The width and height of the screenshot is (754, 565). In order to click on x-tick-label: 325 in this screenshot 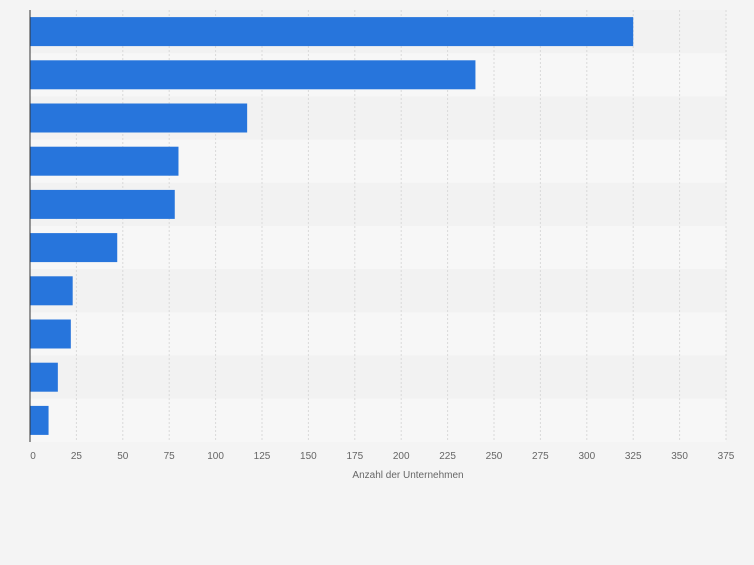, I will do `click(633, 456)`.